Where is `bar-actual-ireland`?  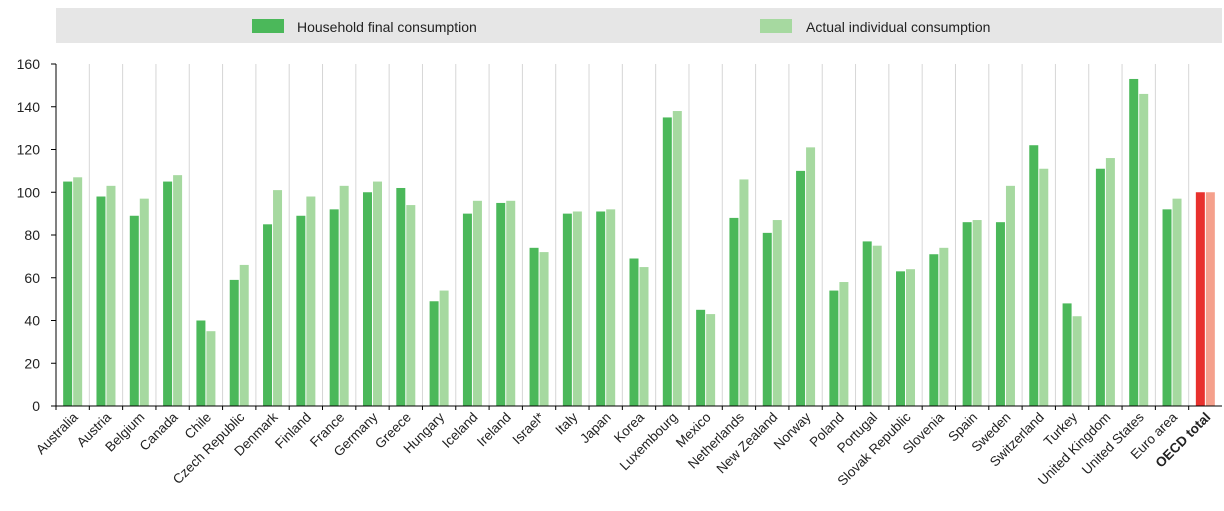 bar-actual-ireland is located at coordinates (511, 303).